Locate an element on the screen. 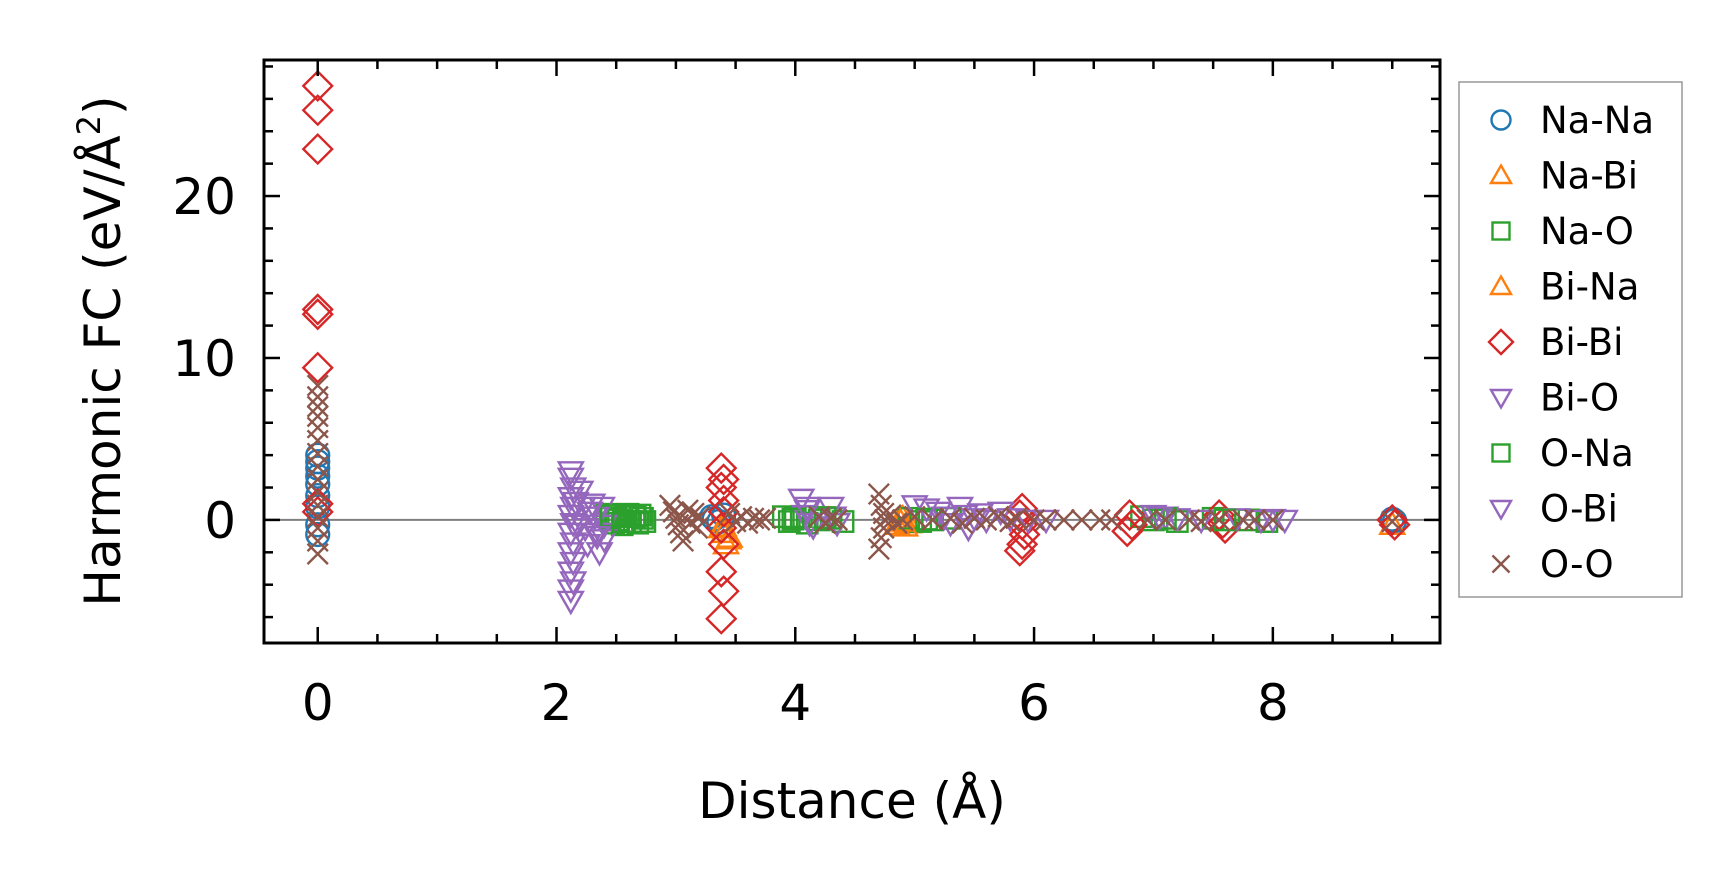  y-tick-label: 0 is located at coordinates (220, 521).